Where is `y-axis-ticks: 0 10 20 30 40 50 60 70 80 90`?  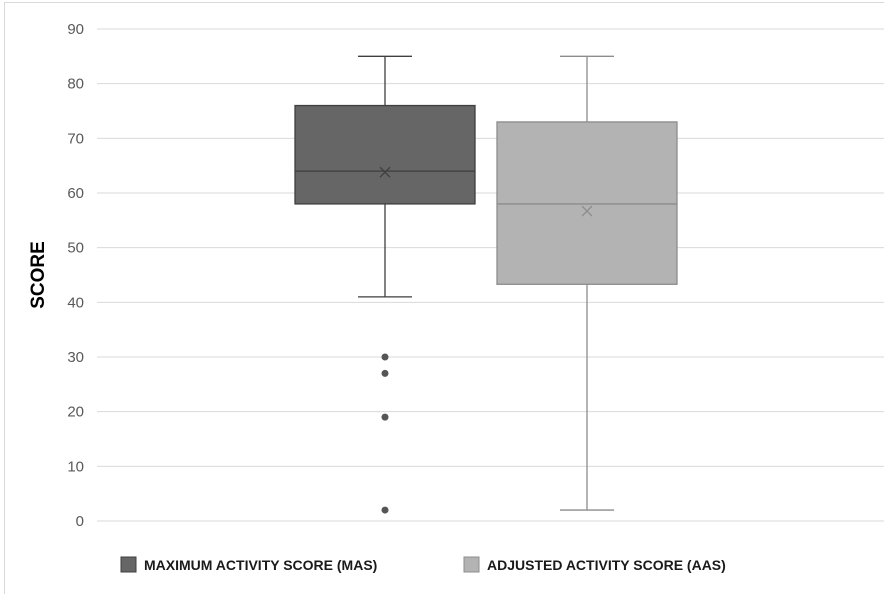
y-axis-ticks: 0 10 20 30 40 50 60 70 80 90 is located at coordinates (75, 275).